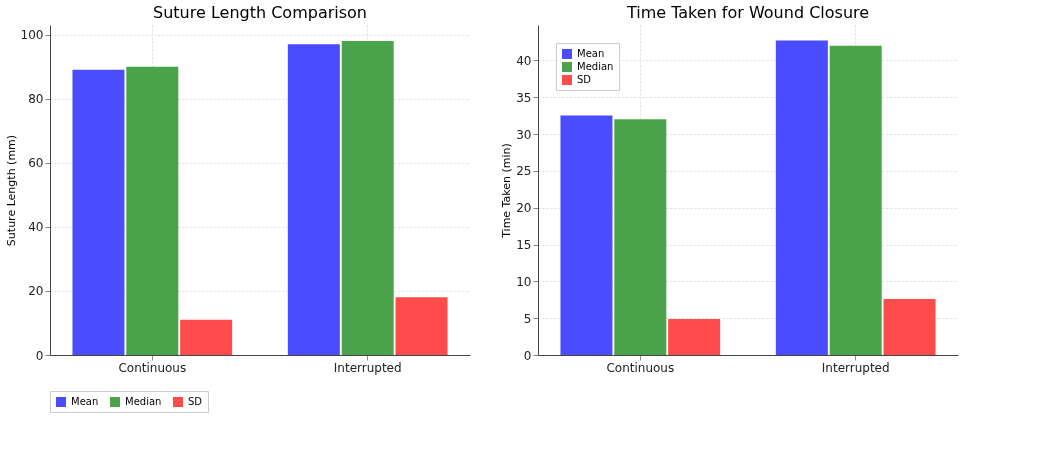 This screenshot has width=1057, height=452. What do you see at coordinates (507, 191) in the screenshot?
I see `y-axis-title: Time Taken (min)` at bounding box center [507, 191].